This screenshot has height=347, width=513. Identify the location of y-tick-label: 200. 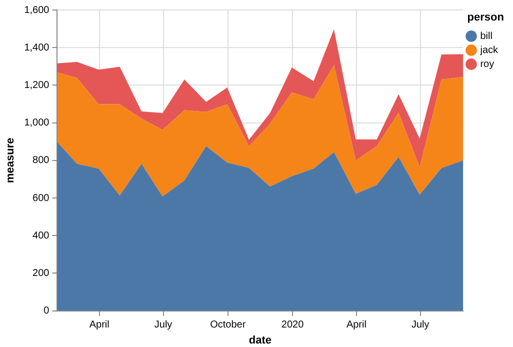
(41, 273).